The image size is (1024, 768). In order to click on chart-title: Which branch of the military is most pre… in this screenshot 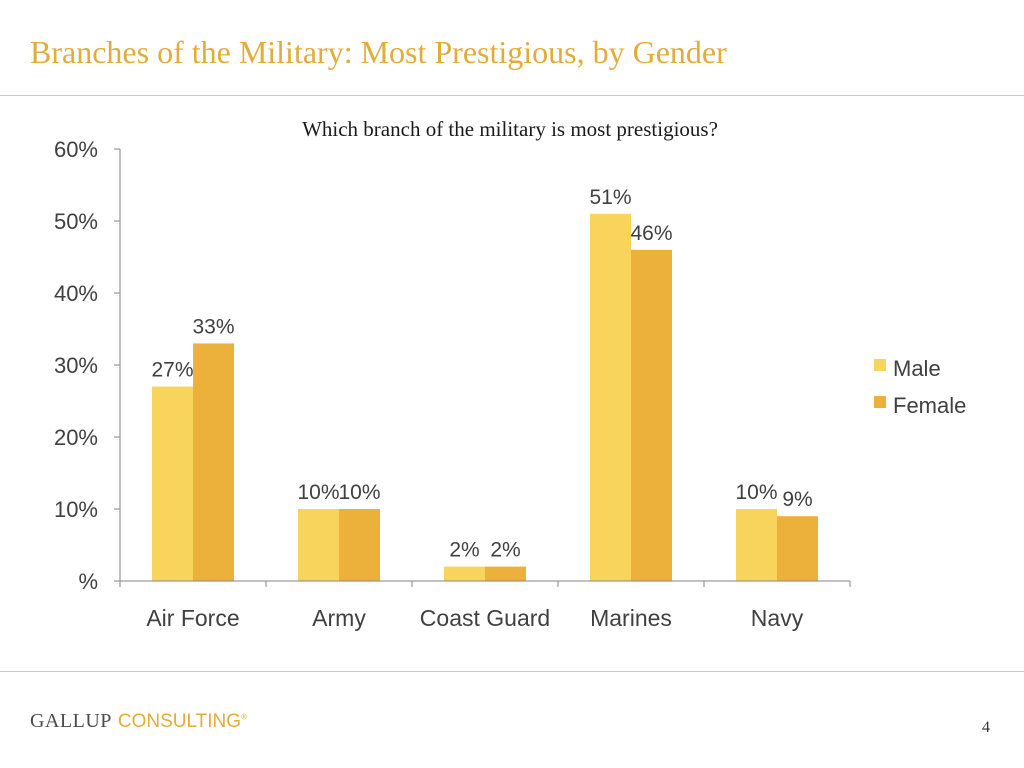, I will do `click(510, 129)`.